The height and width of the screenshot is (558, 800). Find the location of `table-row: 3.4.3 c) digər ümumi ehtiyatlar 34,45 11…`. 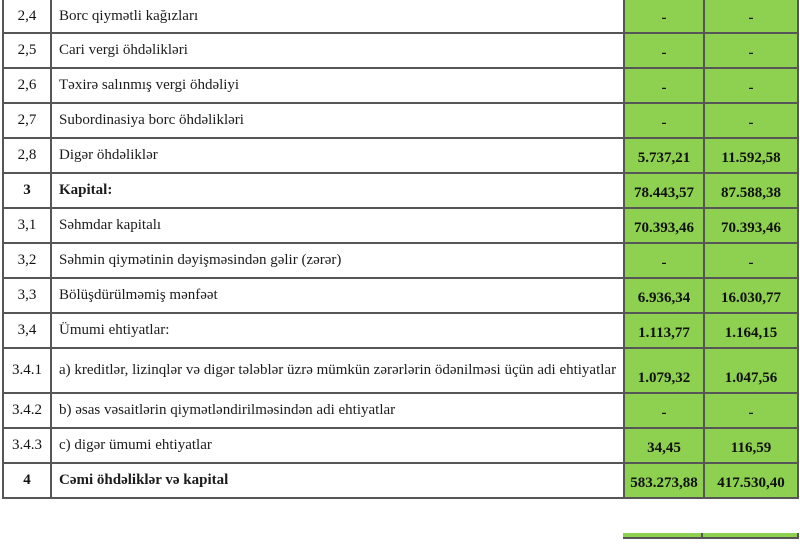

table-row: 3.4.3 c) digər ümumi ehtiyatlar 34,45 11… is located at coordinates (400, 445).